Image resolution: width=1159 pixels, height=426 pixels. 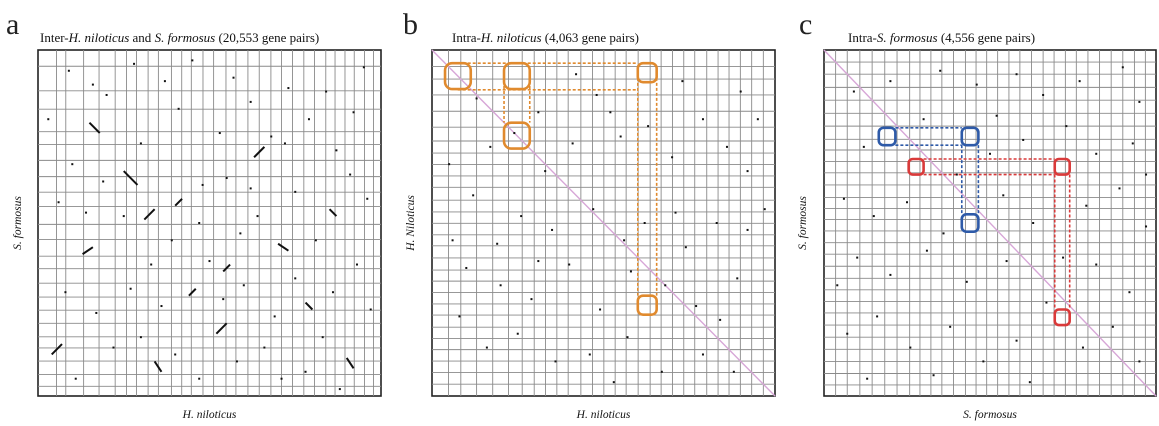 What do you see at coordinates (185, 37) in the screenshot?
I see `title-part: S. formosus` at bounding box center [185, 37].